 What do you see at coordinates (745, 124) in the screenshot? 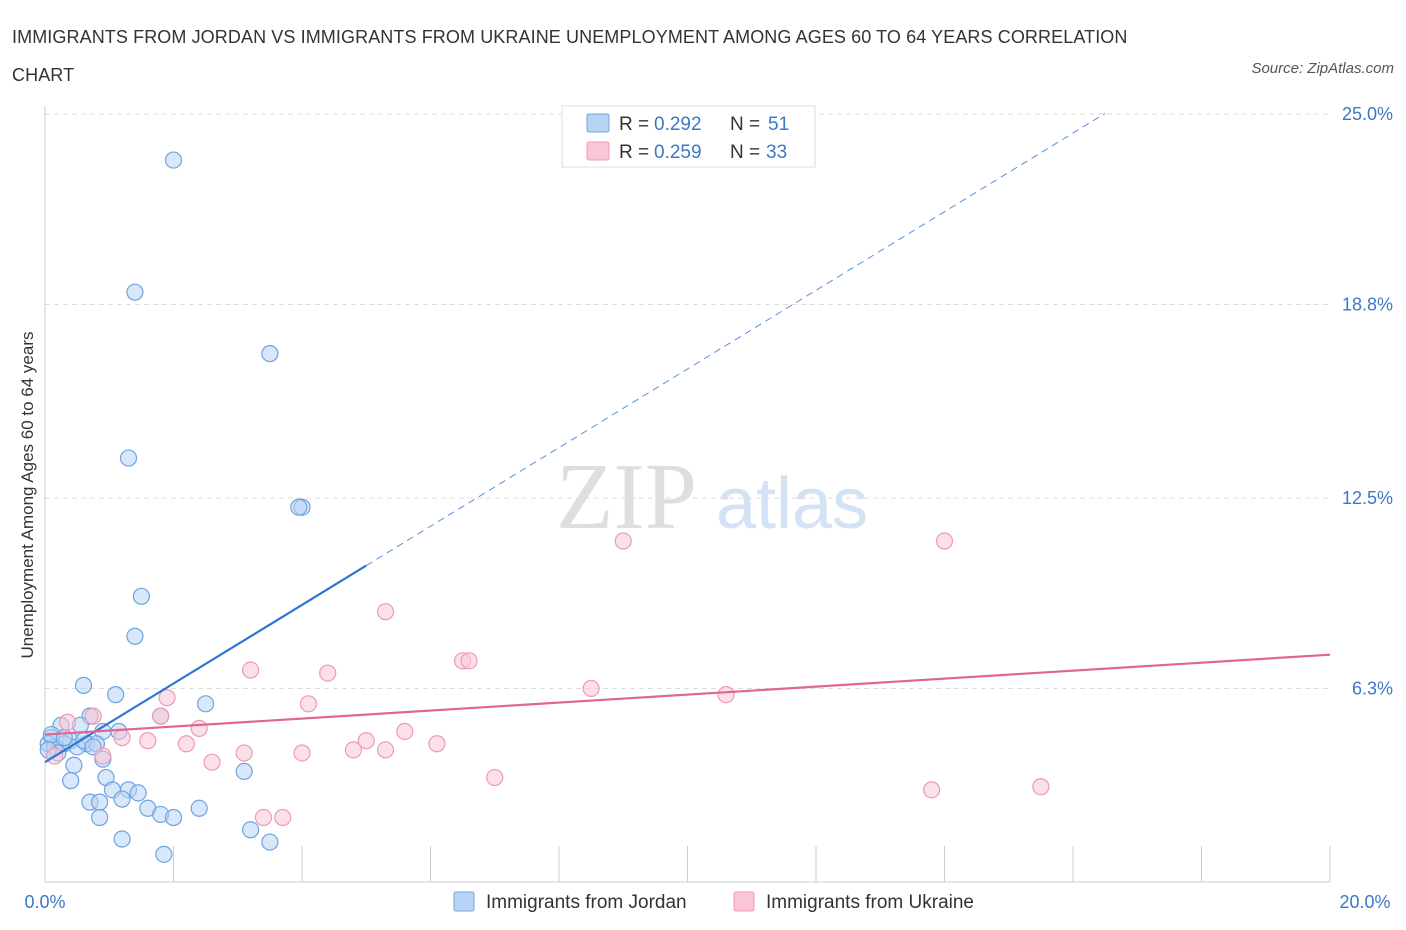
I see `legend-top-n-label-jordan: N =` at bounding box center [745, 124].